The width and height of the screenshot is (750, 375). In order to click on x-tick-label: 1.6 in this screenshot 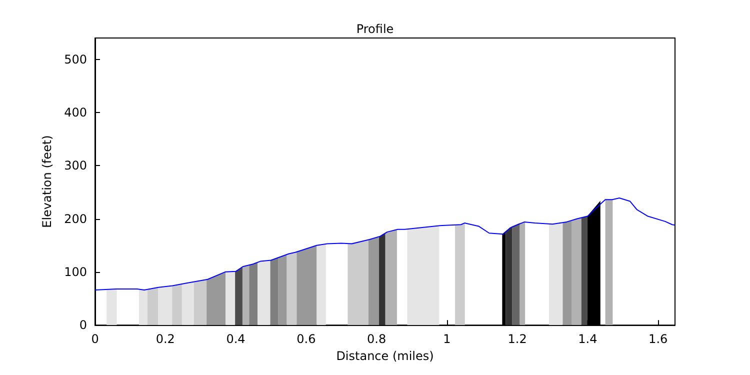, I will do `click(658, 339)`.